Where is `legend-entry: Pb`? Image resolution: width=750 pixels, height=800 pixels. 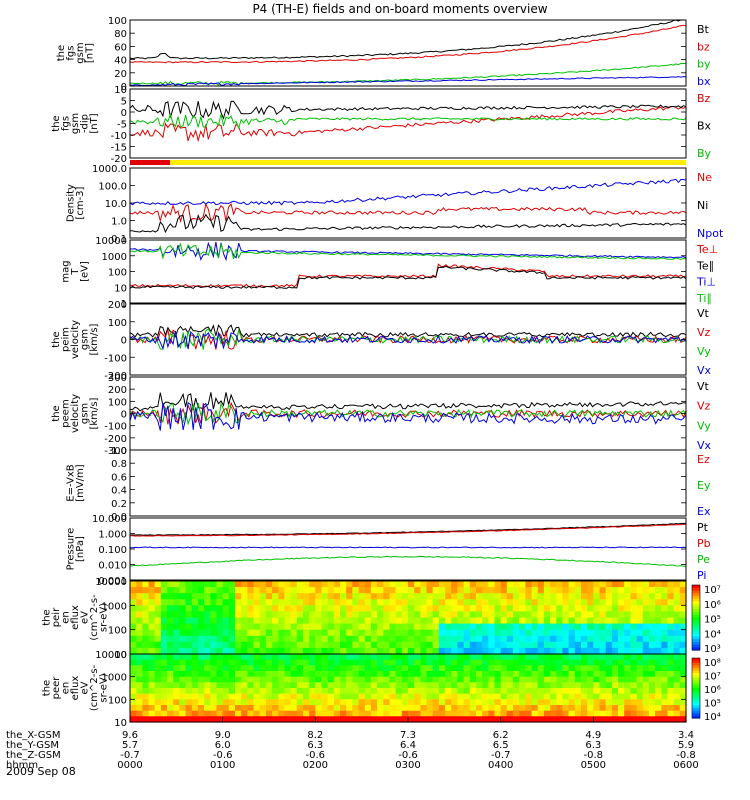
legend-entry: Pb is located at coordinates (704, 543).